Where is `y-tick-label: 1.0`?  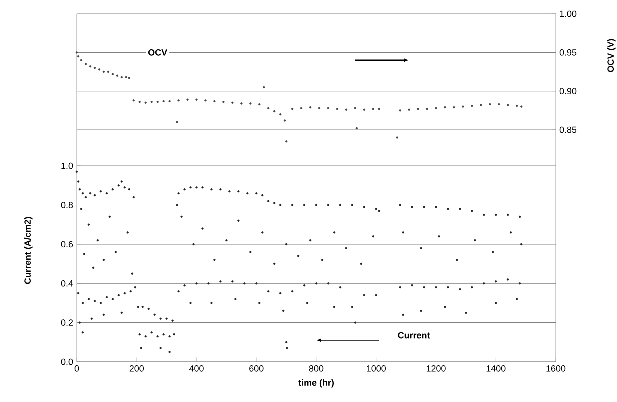
y-tick-label: 1.0 is located at coordinates (68, 166).